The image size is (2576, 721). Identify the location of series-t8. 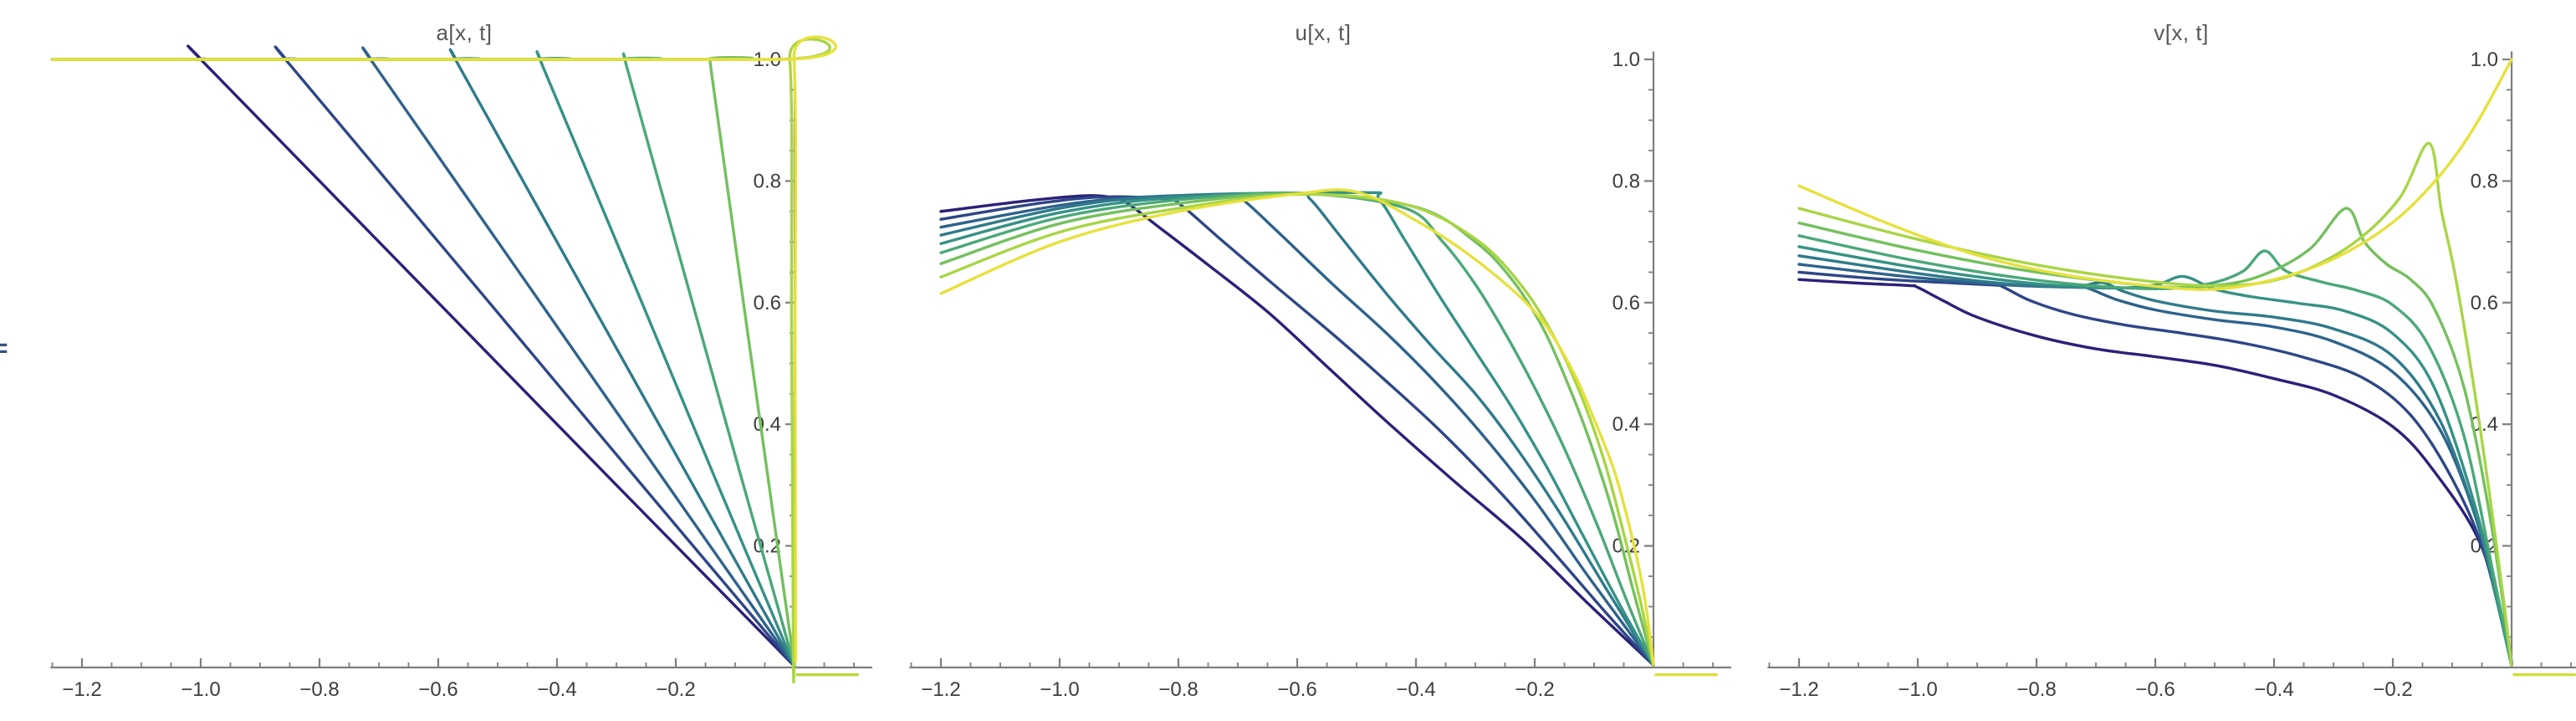
(2155, 174).